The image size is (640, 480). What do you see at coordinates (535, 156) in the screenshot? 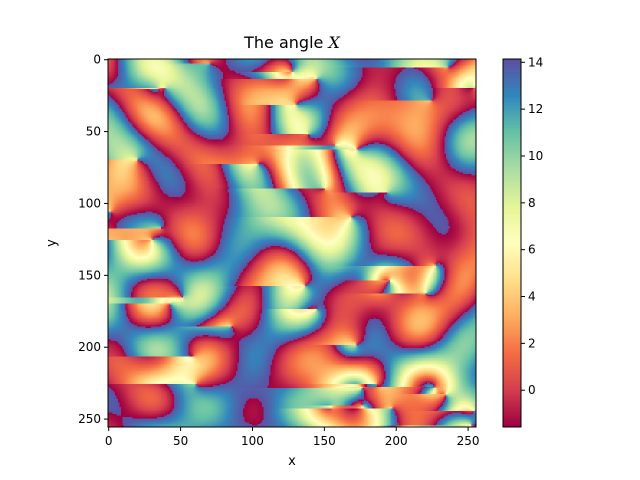
I see `colorbar-tick-label: 10` at bounding box center [535, 156].